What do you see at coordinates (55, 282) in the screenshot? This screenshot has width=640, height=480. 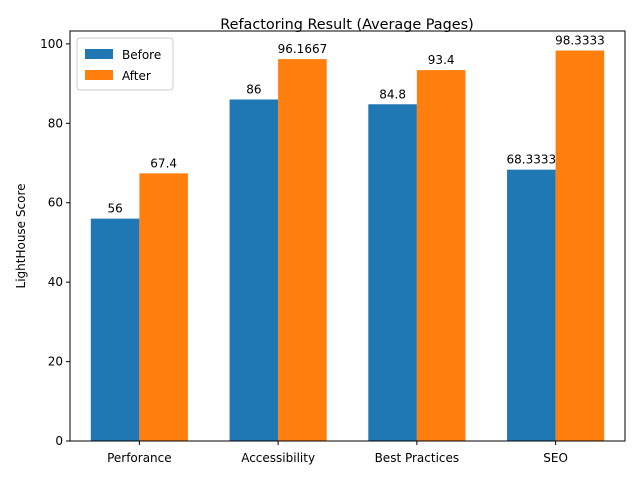 I see `y-tick-label-2: 40` at bounding box center [55, 282].